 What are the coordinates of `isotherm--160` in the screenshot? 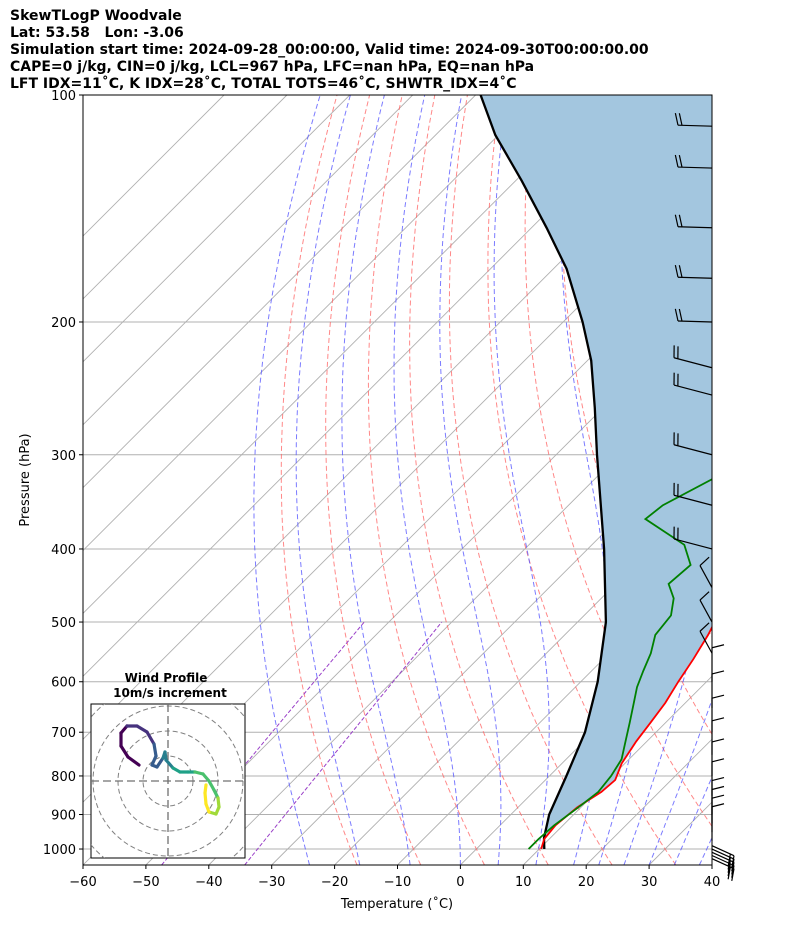 It's located at (154, 166).